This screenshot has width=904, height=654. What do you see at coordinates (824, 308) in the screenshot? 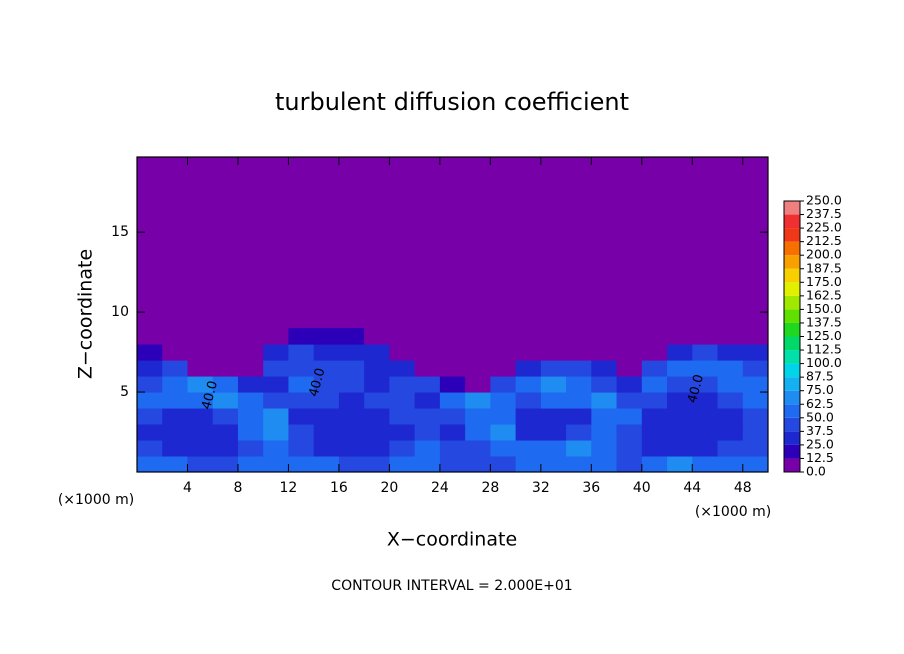
I see `colorbar-label: 150.0` at bounding box center [824, 308].